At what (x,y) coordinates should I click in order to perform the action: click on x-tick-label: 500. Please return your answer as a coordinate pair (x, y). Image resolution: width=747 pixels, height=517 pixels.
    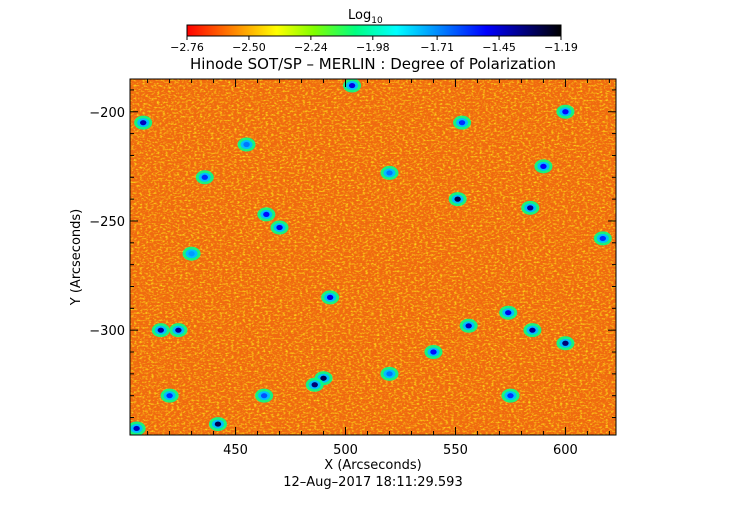
    Looking at the image, I should click on (345, 450).